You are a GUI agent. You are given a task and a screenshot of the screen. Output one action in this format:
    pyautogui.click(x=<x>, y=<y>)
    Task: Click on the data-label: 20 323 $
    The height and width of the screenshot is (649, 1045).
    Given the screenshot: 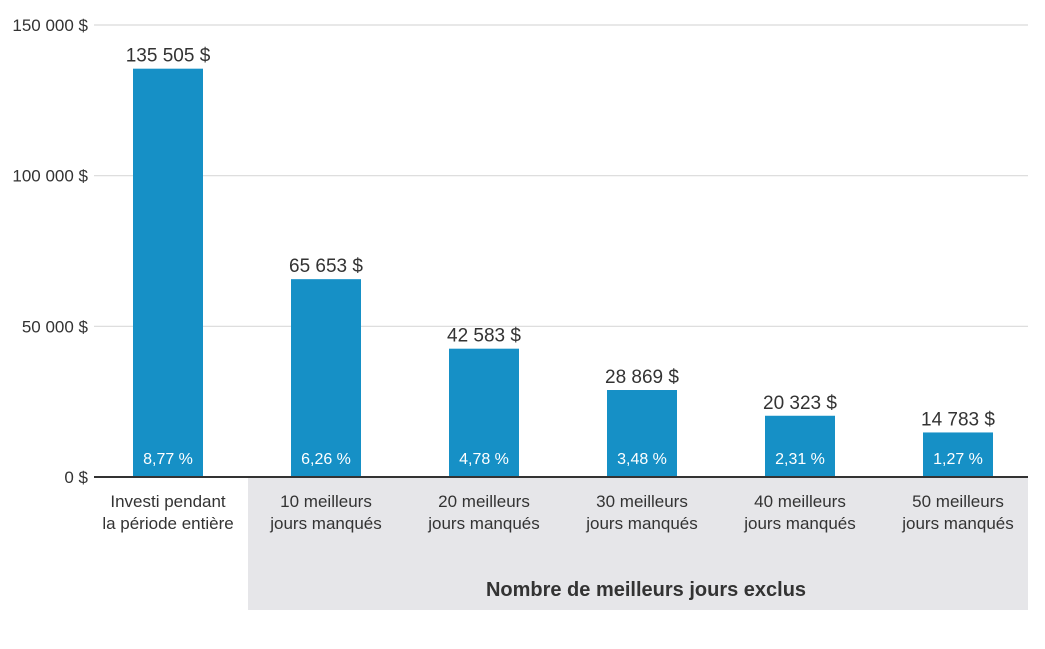 What is the action you would take?
    pyautogui.click(x=800, y=403)
    